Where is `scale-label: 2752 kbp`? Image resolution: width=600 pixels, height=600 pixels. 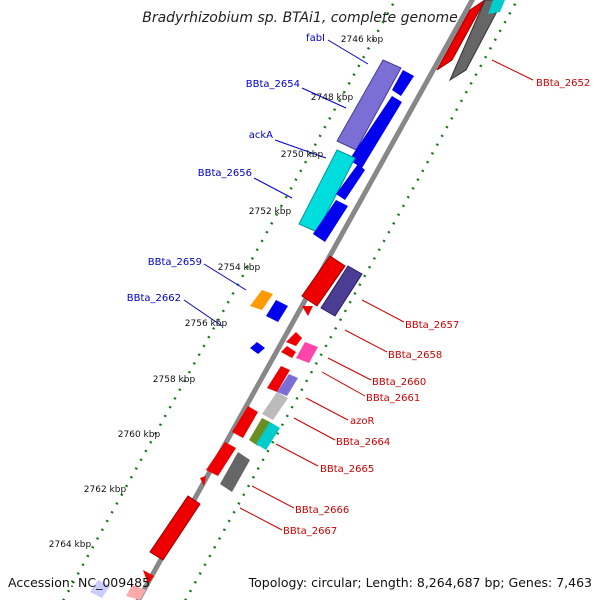 scale-label: 2752 kbp is located at coordinates (270, 212).